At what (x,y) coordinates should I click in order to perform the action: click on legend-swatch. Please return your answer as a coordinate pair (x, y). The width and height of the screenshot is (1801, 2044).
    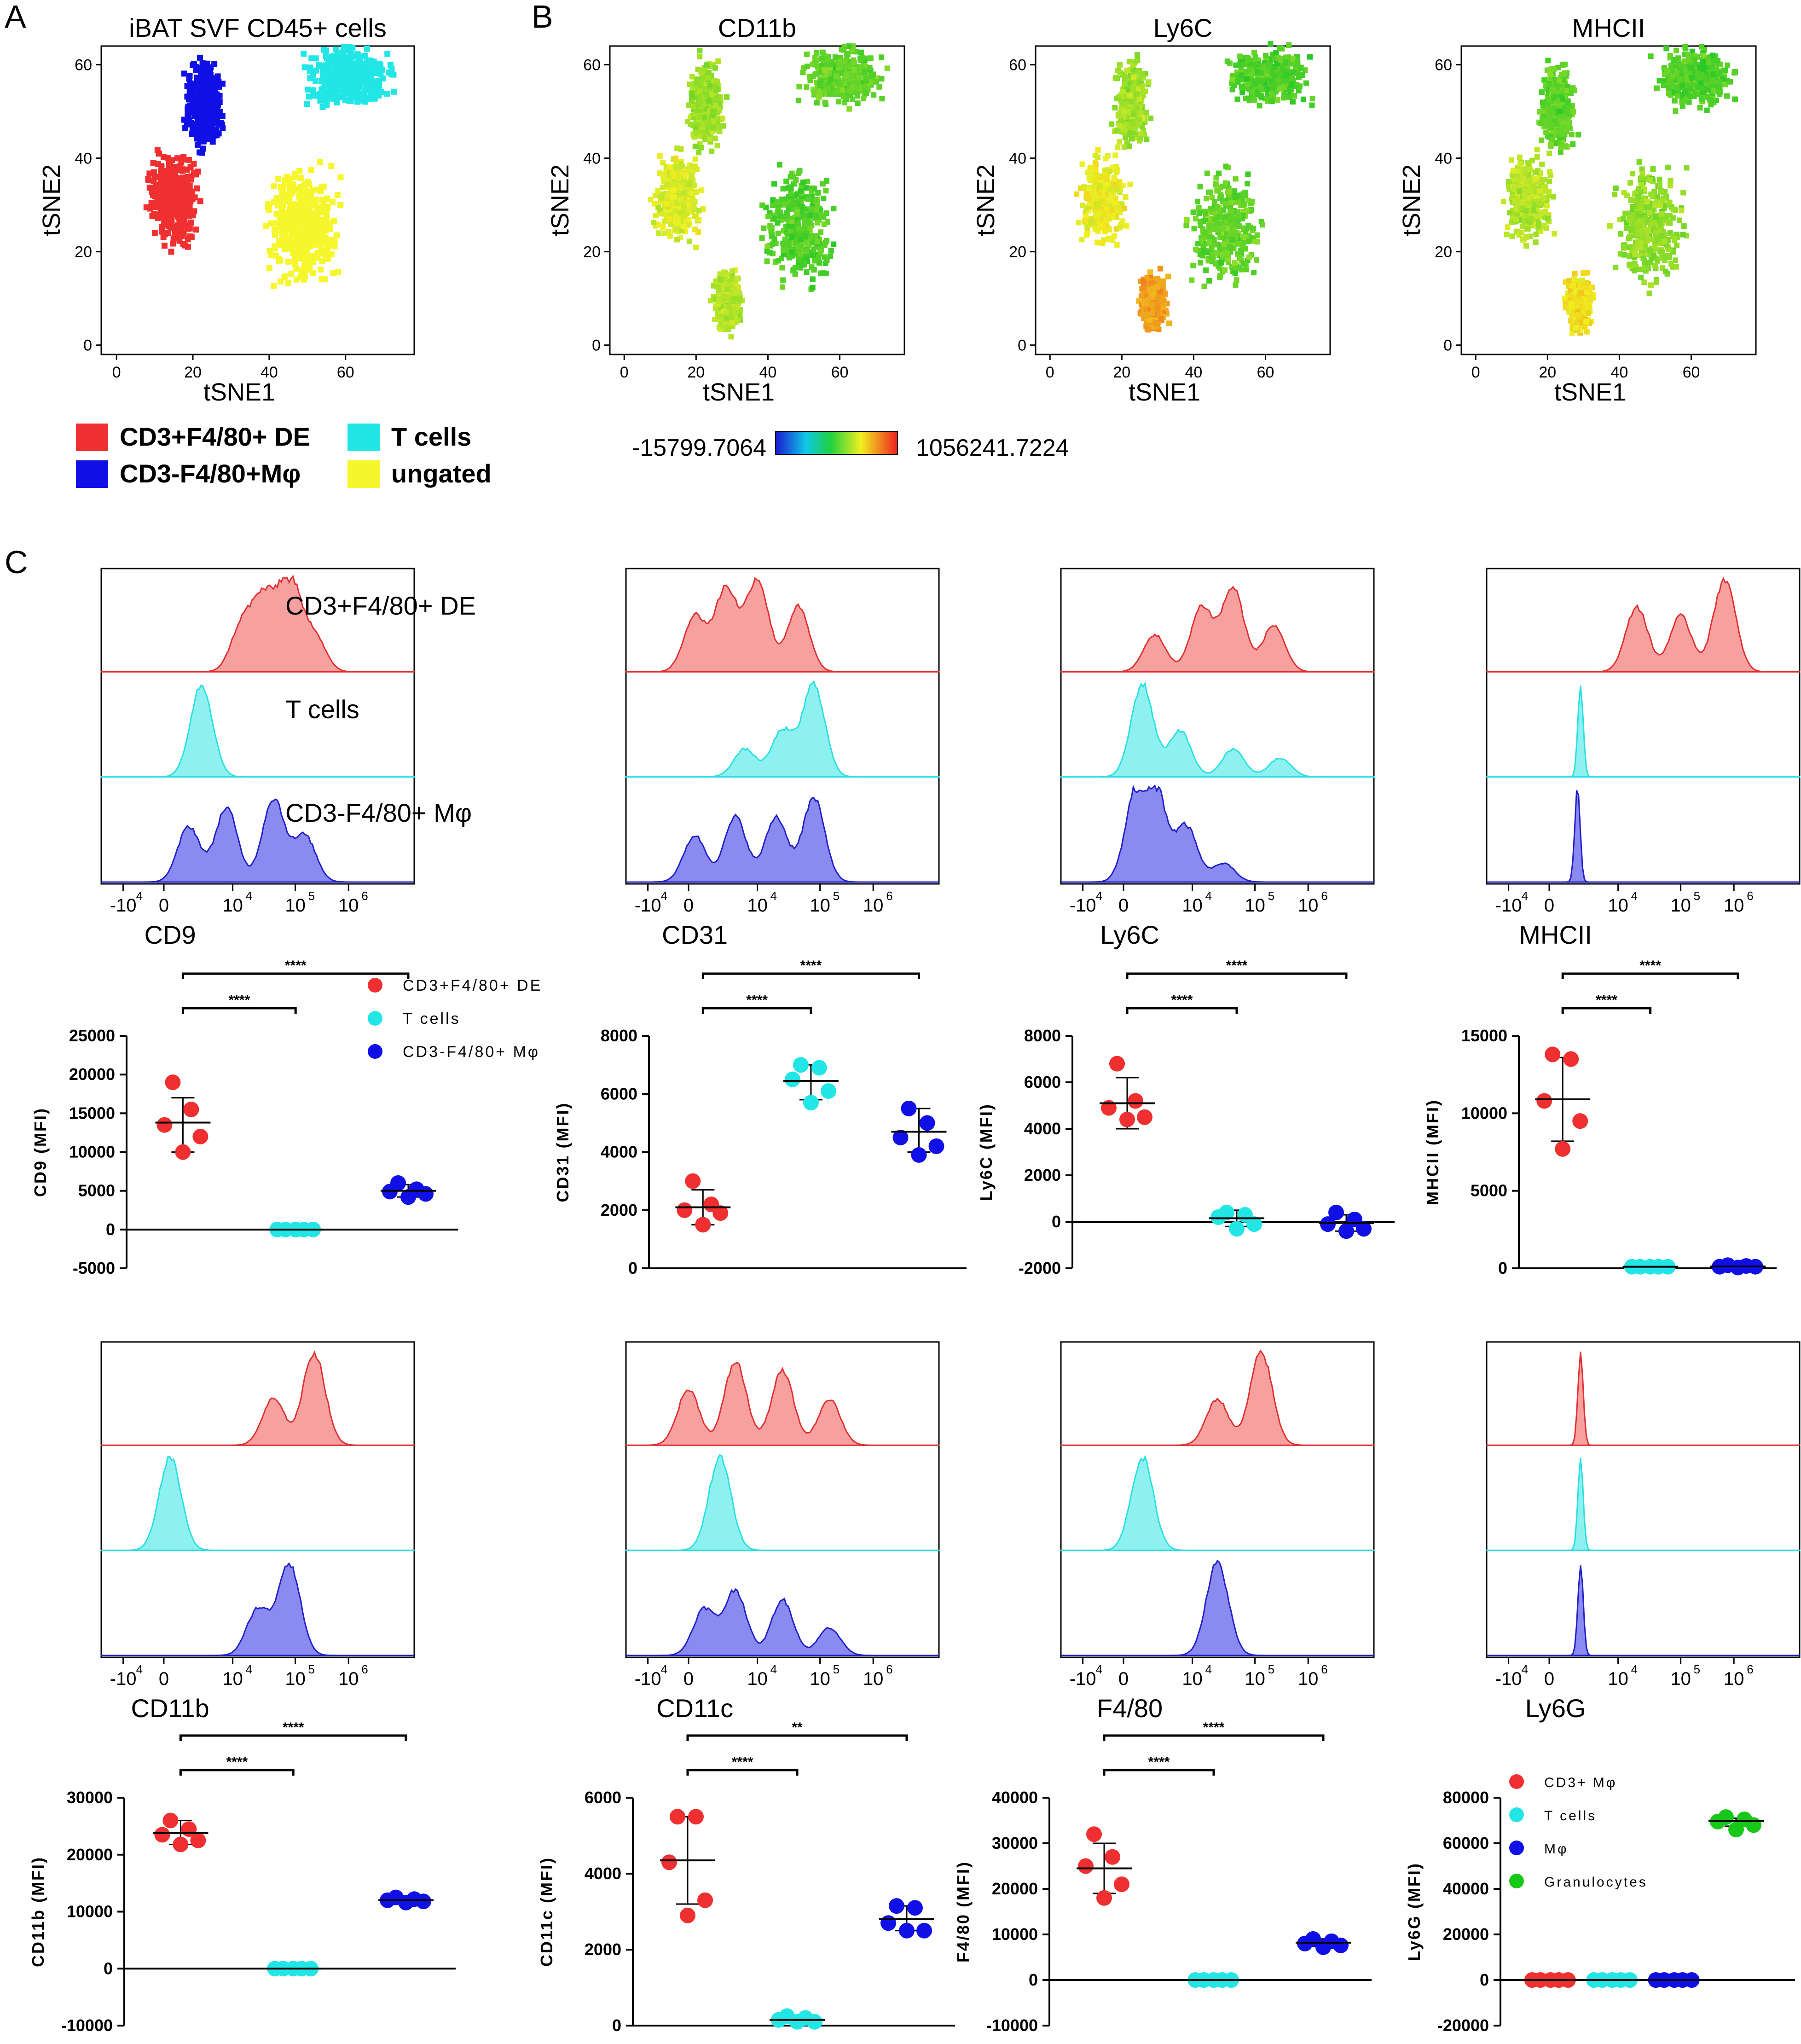
    Looking at the image, I should click on (363, 474).